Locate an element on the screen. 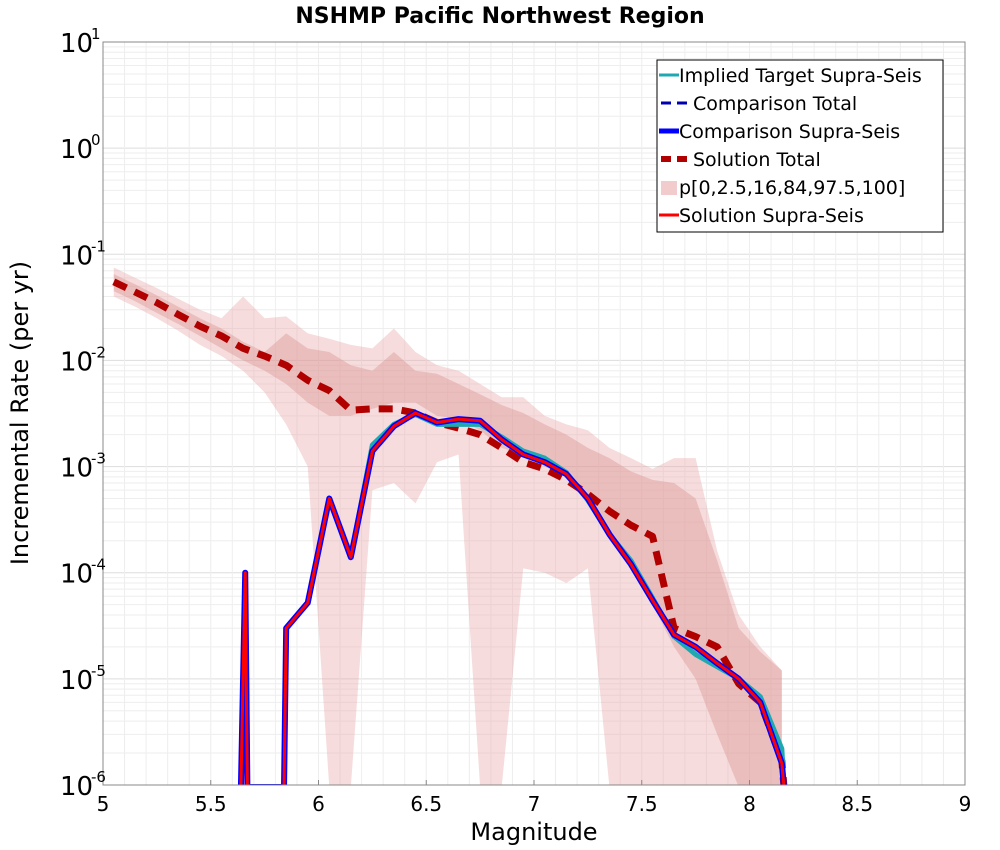  x-tick-label: 6.5 is located at coordinates (426, 804).